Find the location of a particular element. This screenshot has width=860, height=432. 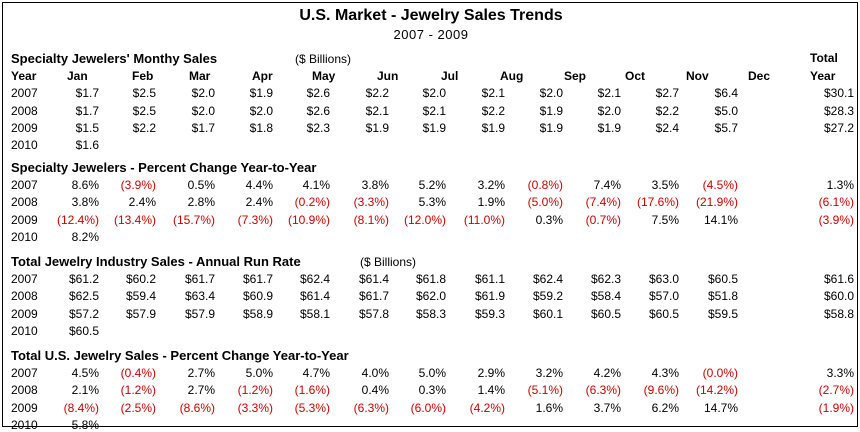

table-cell: 8.2% is located at coordinates (85, 236).